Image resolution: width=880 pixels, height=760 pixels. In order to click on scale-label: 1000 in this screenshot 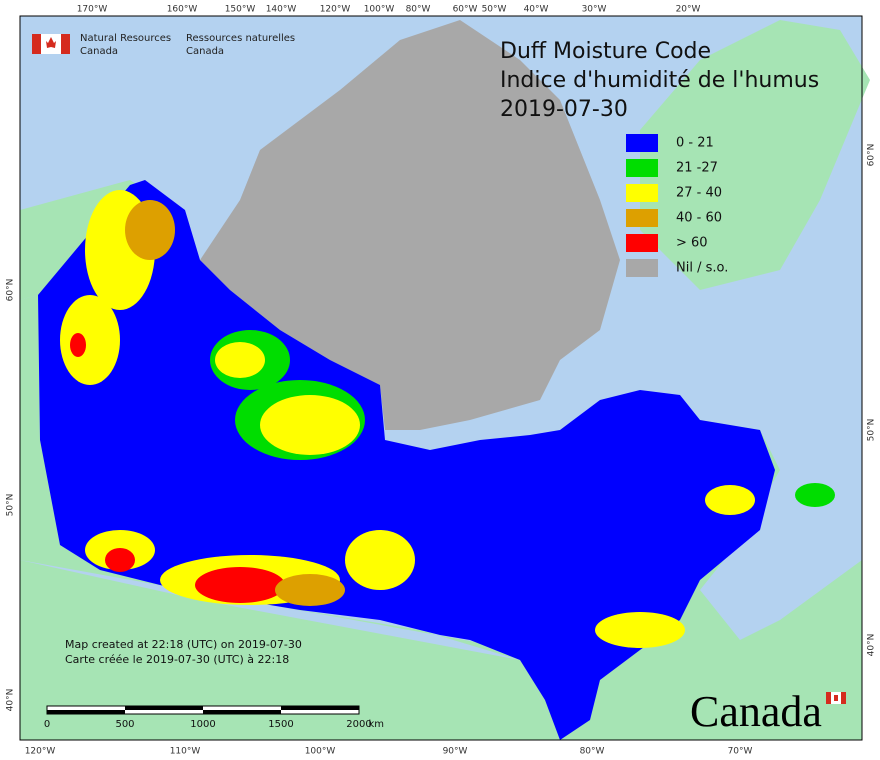, I will do `click(202, 724)`.